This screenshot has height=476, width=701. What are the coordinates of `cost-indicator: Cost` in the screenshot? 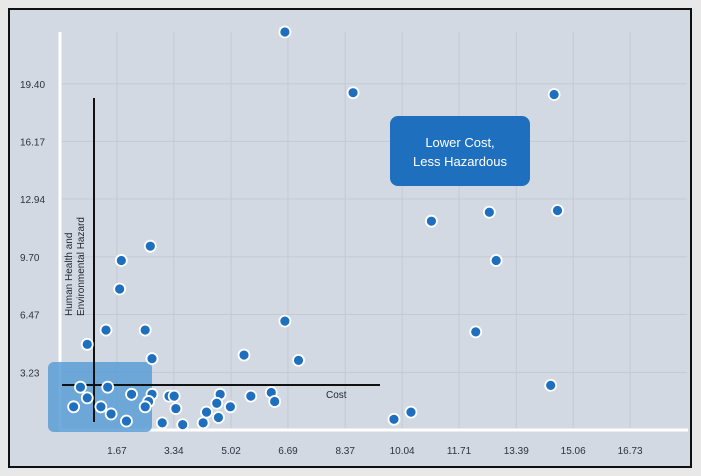 It's located at (221, 392).